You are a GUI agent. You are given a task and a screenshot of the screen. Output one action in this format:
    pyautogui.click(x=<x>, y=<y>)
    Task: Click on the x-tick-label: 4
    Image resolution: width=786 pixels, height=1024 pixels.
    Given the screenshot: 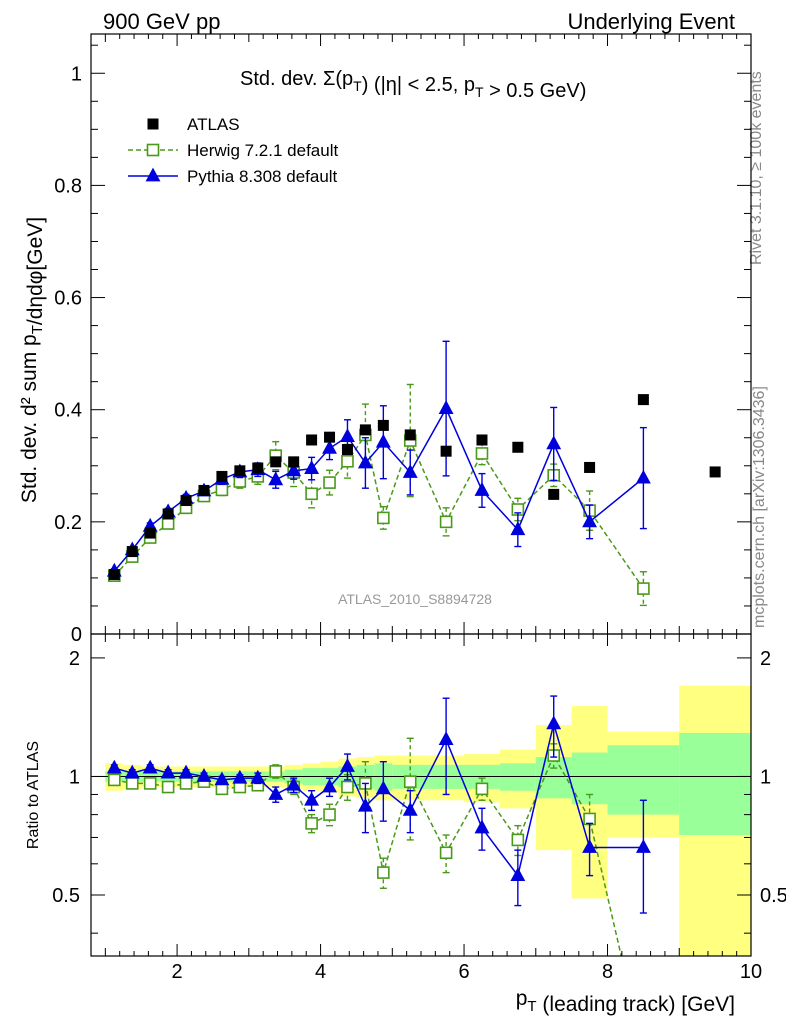 What is the action you would take?
    pyautogui.click(x=320, y=972)
    